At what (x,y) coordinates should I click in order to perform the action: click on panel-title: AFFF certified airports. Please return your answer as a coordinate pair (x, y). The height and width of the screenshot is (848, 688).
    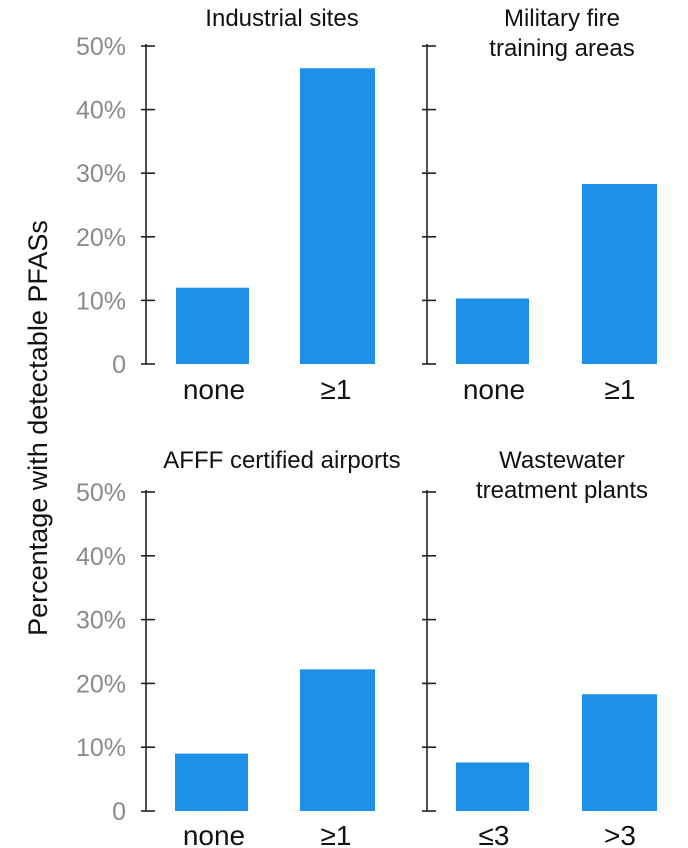
    Looking at the image, I should click on (281, 460).